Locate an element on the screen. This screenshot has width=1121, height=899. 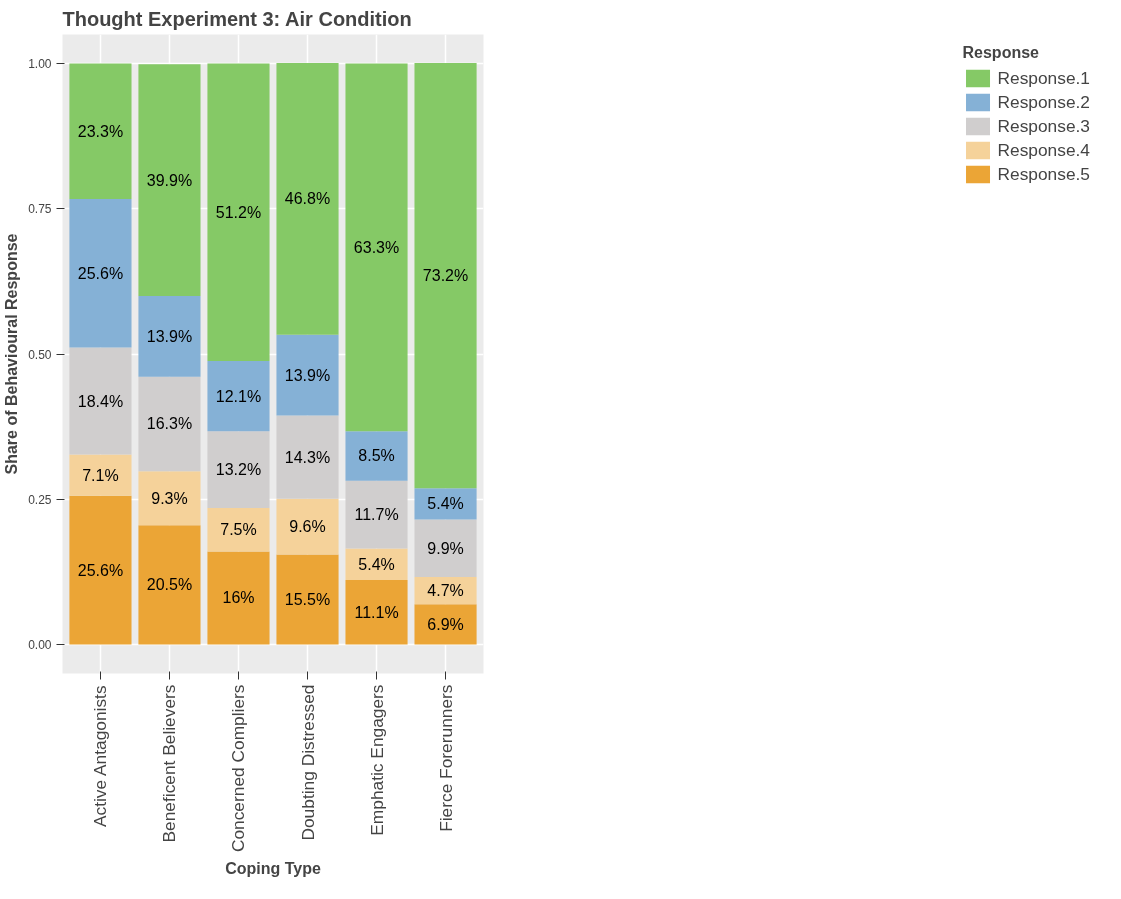
data-label: 6.9% is located at coordinates (445, 624).